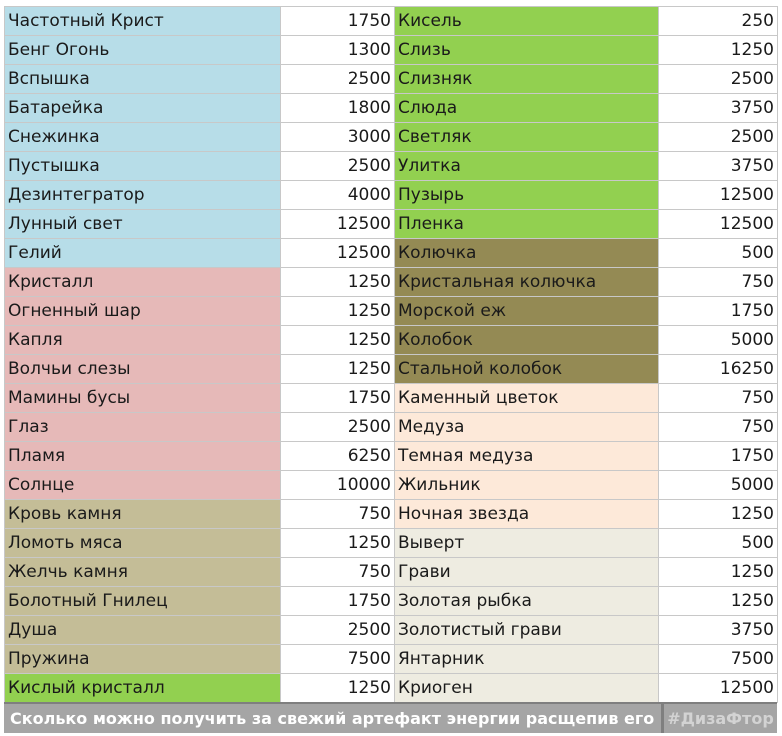  Describe the element at coordinates (526, 485) in the screenshot. I see `right-artifact-name-cell: Жильник` at that location.